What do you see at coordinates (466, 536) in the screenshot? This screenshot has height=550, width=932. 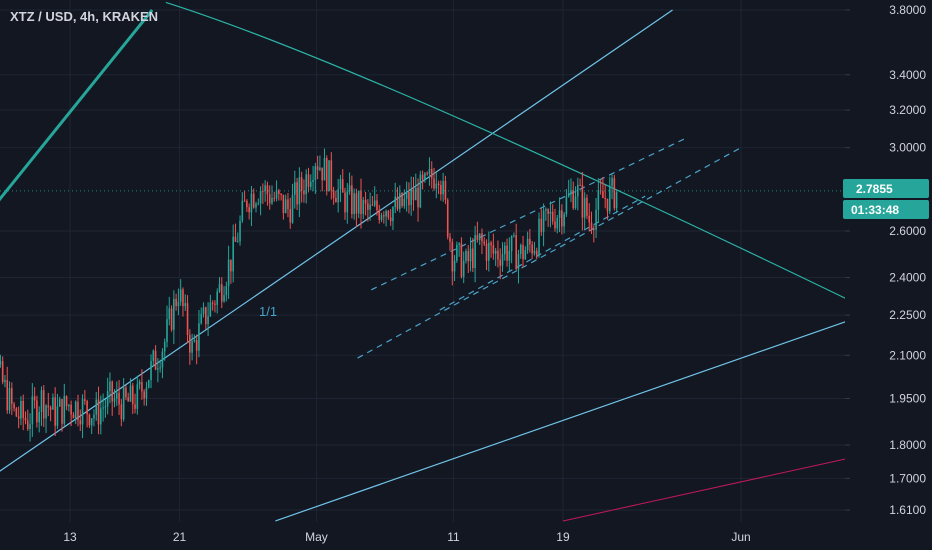 I see `time-axis: 13 21 May 11 19 Jun` at bounding box center [466, 536].